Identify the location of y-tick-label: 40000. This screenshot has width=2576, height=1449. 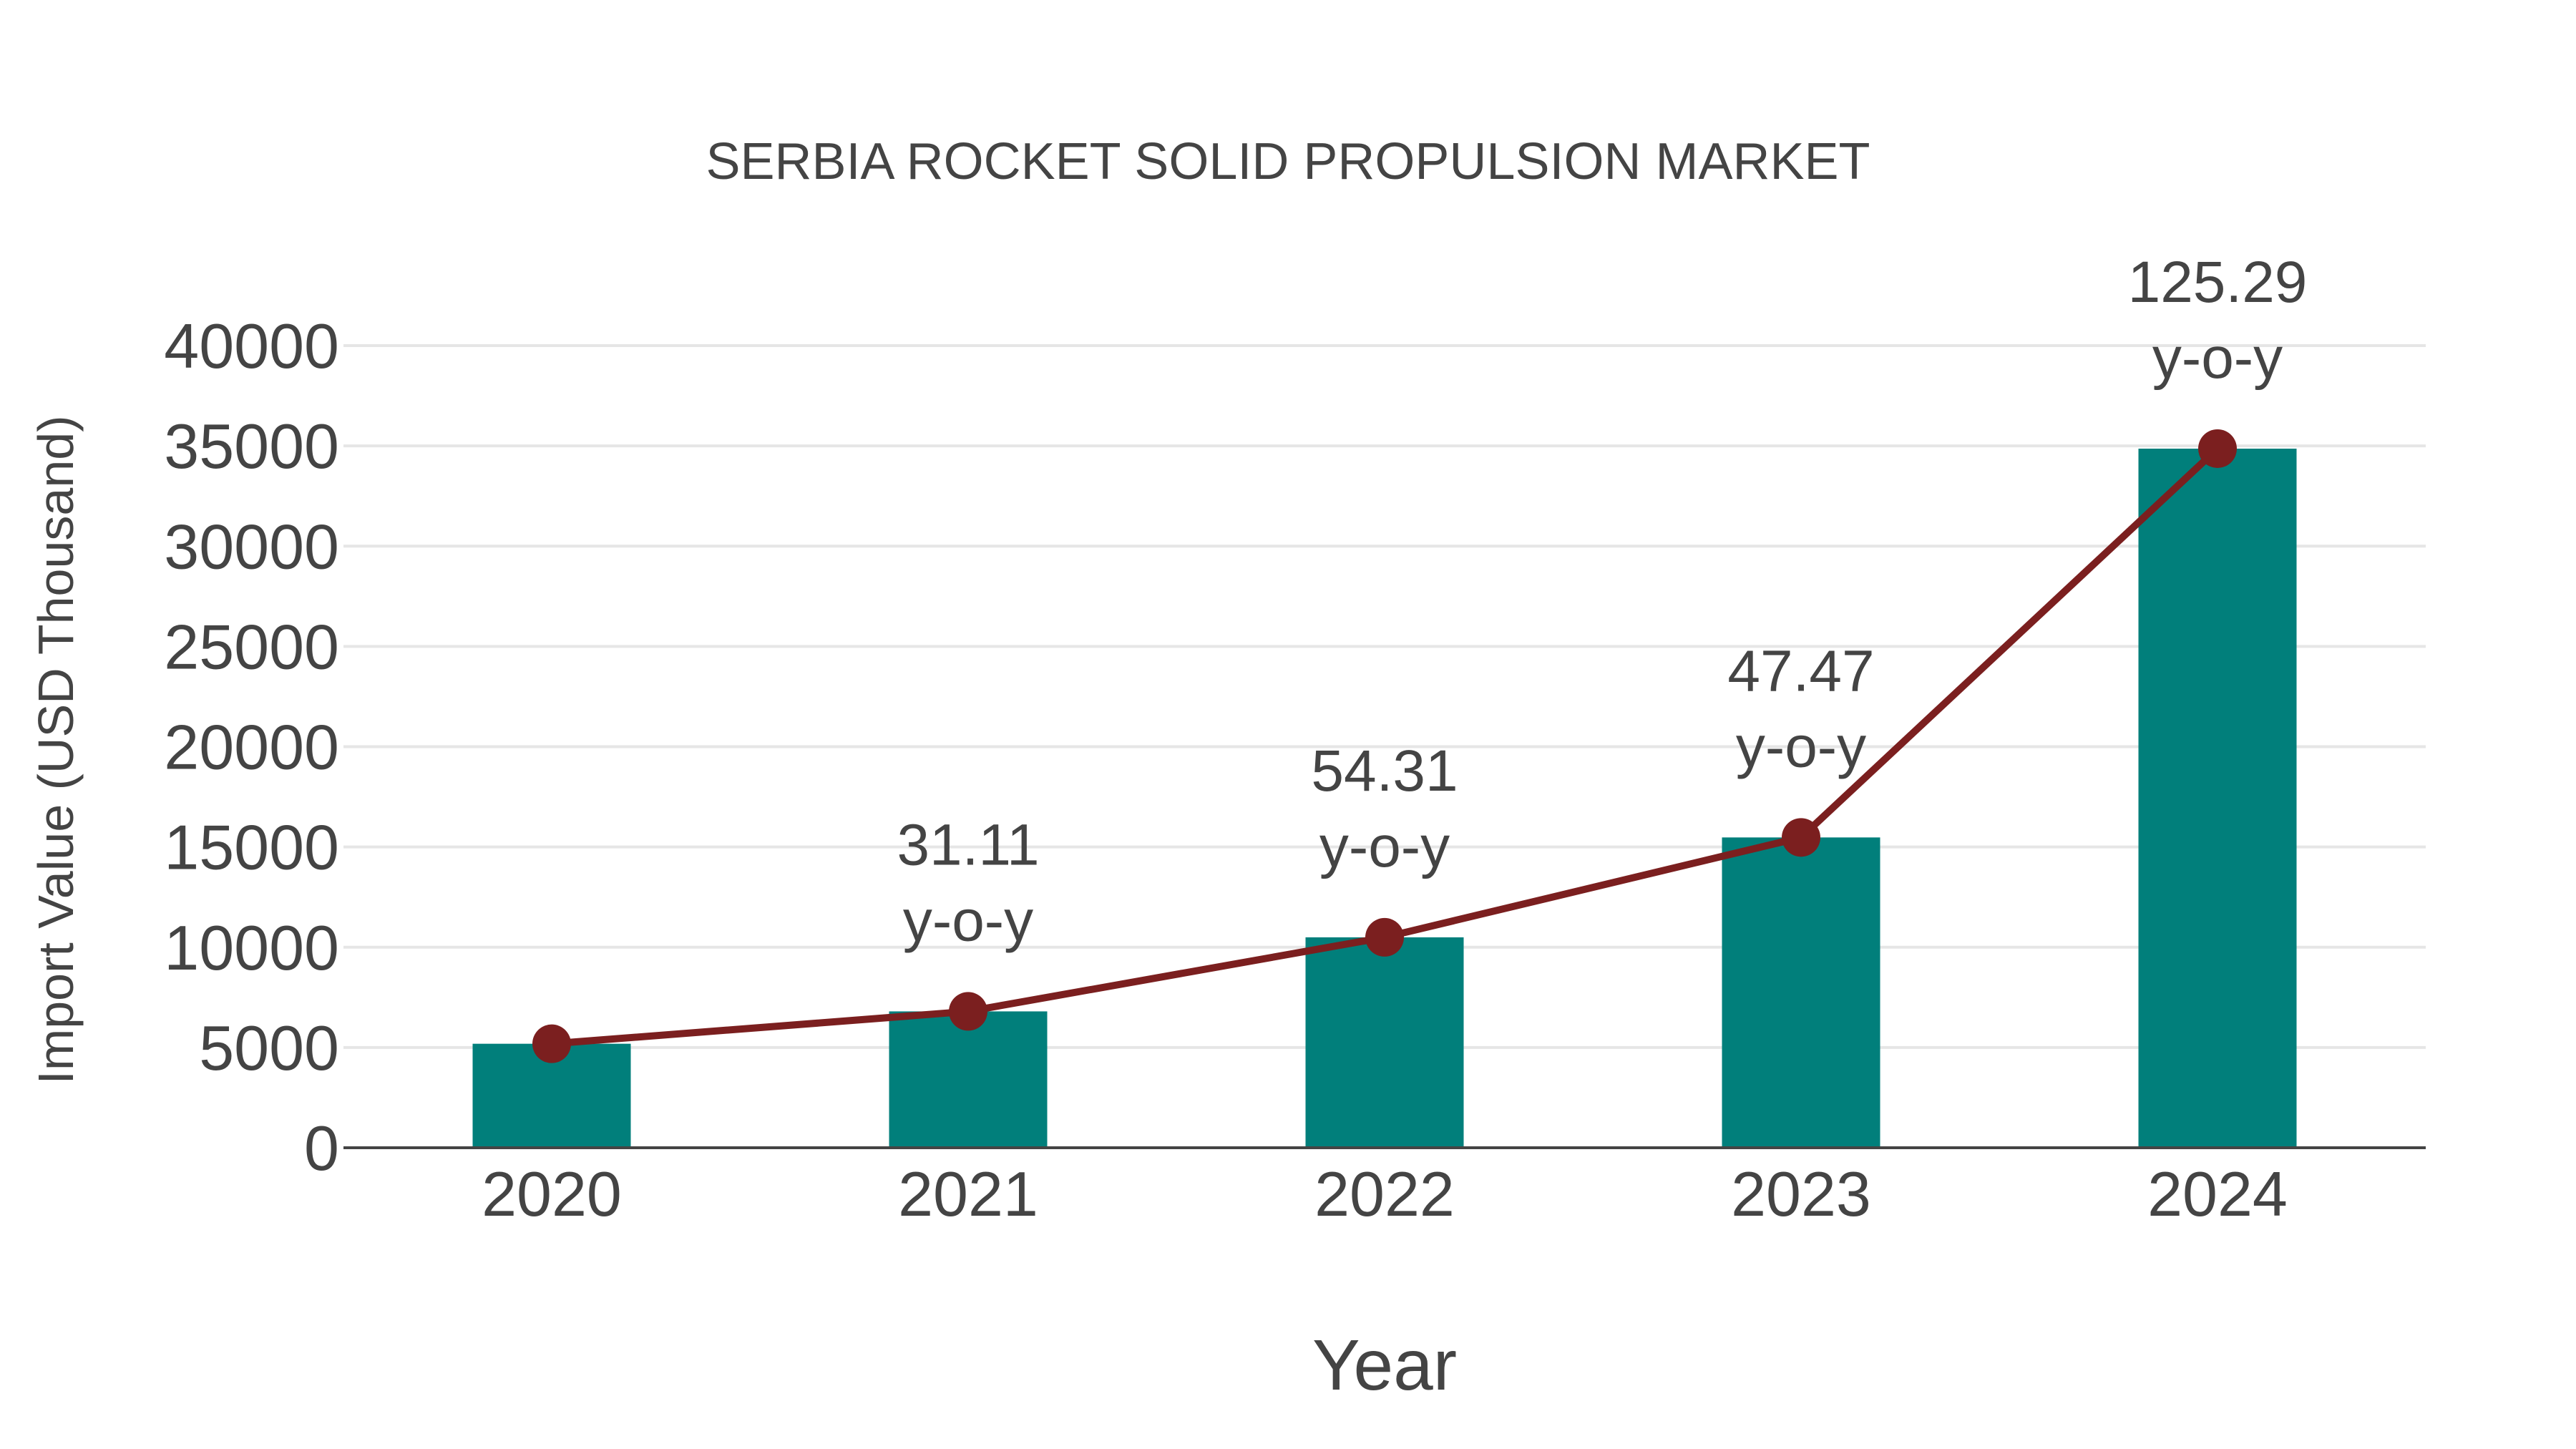
(251, 346).